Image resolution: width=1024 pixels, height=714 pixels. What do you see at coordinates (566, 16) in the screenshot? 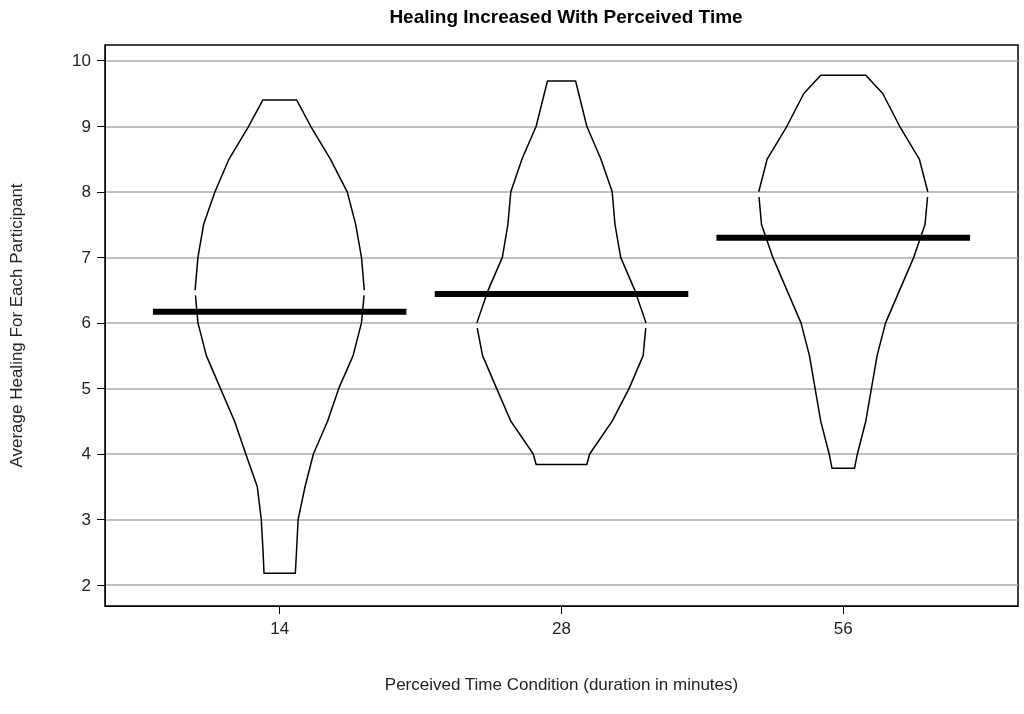
I see `chart-title: Healing Increased With Perceived Time` at bounding box center [566, 16].